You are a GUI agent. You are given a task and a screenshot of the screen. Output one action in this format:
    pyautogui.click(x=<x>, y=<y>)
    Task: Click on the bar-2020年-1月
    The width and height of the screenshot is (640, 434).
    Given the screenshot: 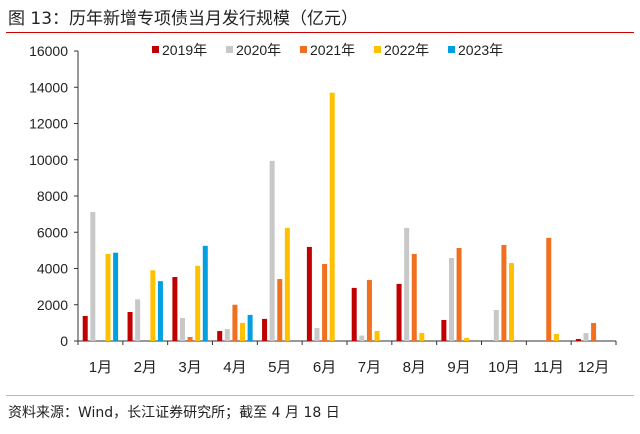 What is the action you would take?
    pyautogui.click(x=93, y=276)
    